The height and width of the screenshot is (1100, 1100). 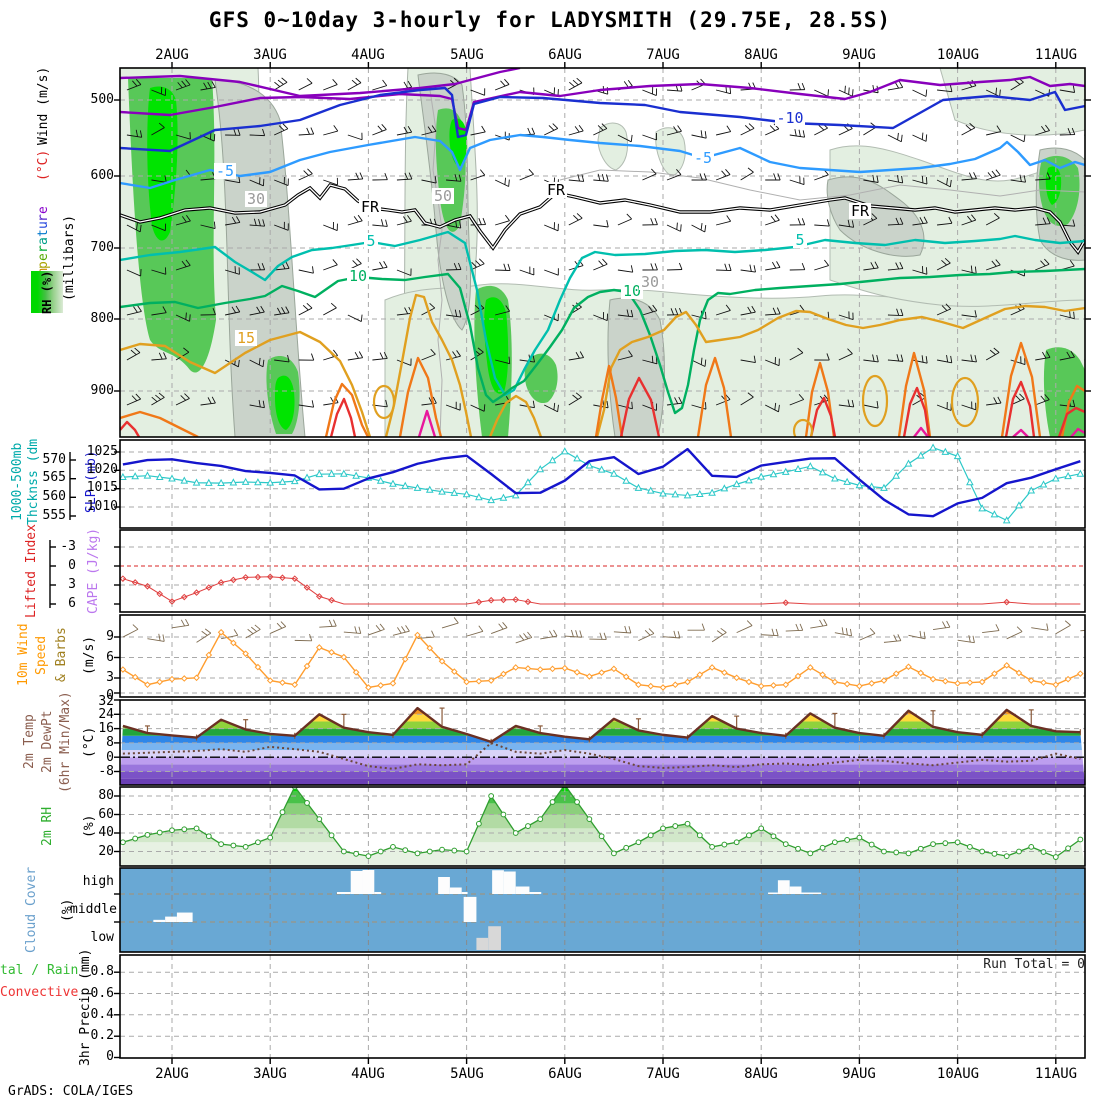 I want to click on slp-tick-1020: 1020, so click(x=102, y=469).